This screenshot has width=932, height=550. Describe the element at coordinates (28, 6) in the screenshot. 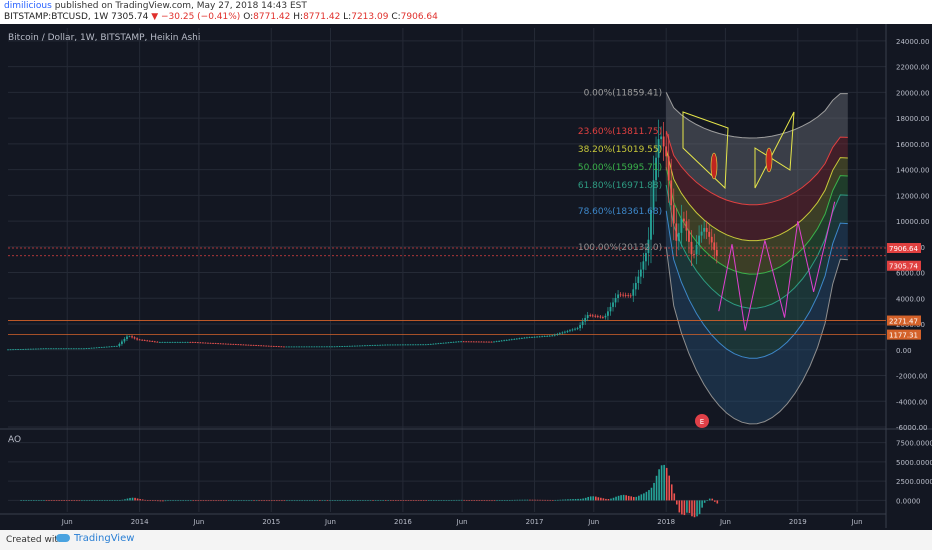

I see `author-link: dimilicious` at that location.